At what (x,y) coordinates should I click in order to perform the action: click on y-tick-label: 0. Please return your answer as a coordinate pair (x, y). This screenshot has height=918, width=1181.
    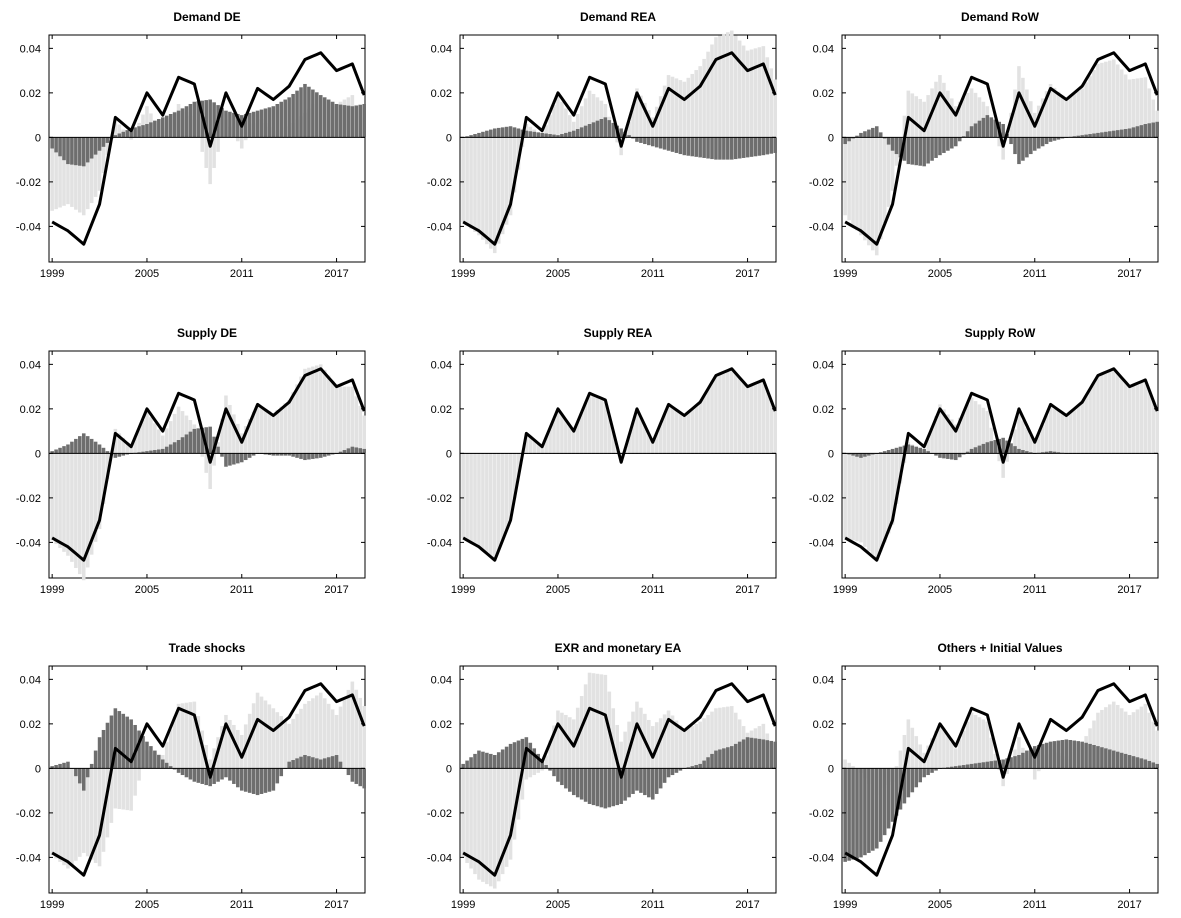
    Looking at the image, I should click on (831, 769).